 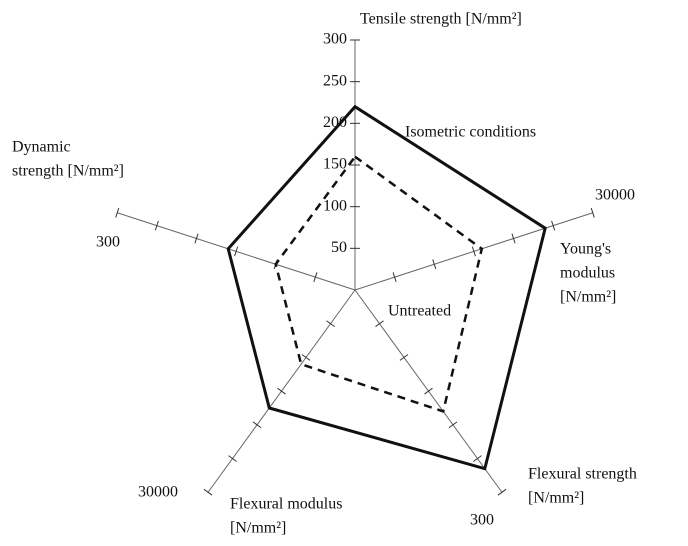 I want to click on axis-label: Flexural strength, so click(x=582, y=474).